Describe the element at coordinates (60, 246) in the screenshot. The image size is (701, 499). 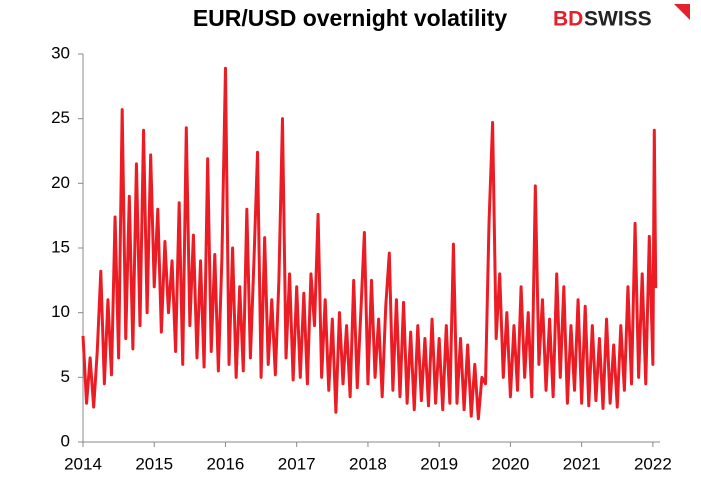
I see `y-tick-label: 15` at that location.